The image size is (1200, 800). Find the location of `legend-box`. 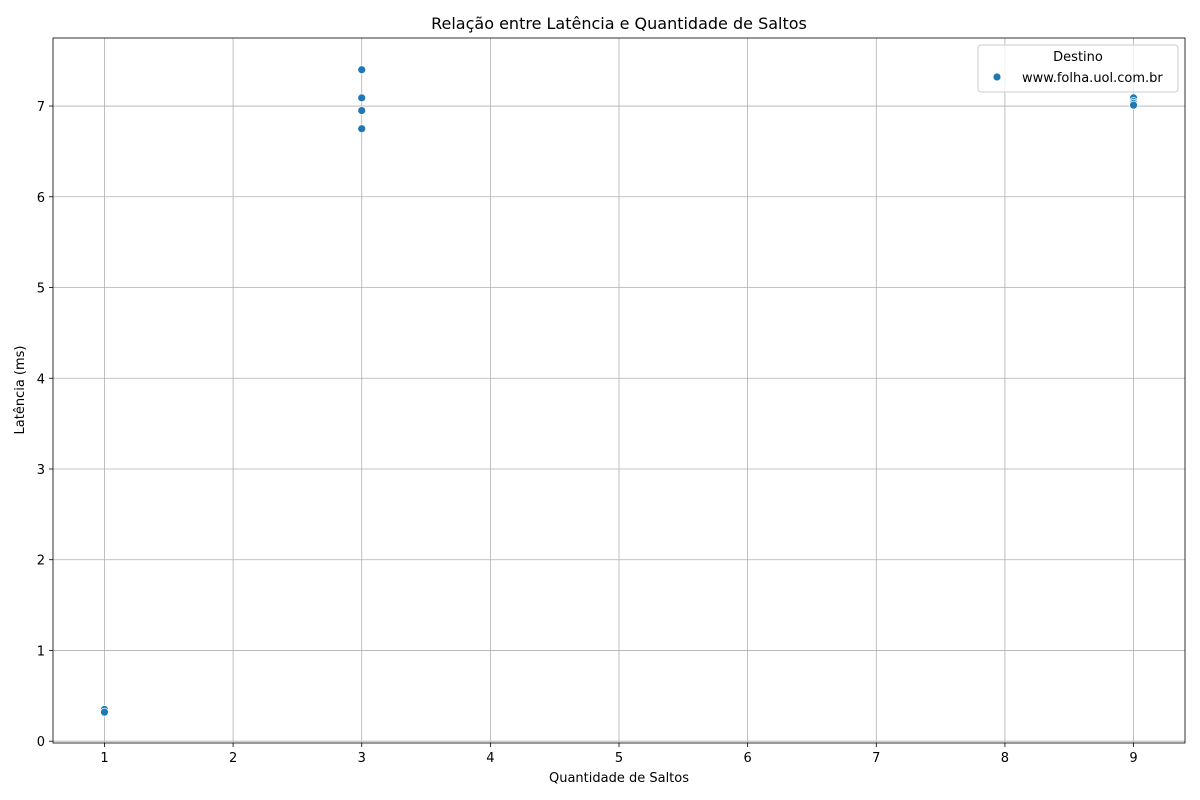

legend-box is located at coordinates (1078, 68).